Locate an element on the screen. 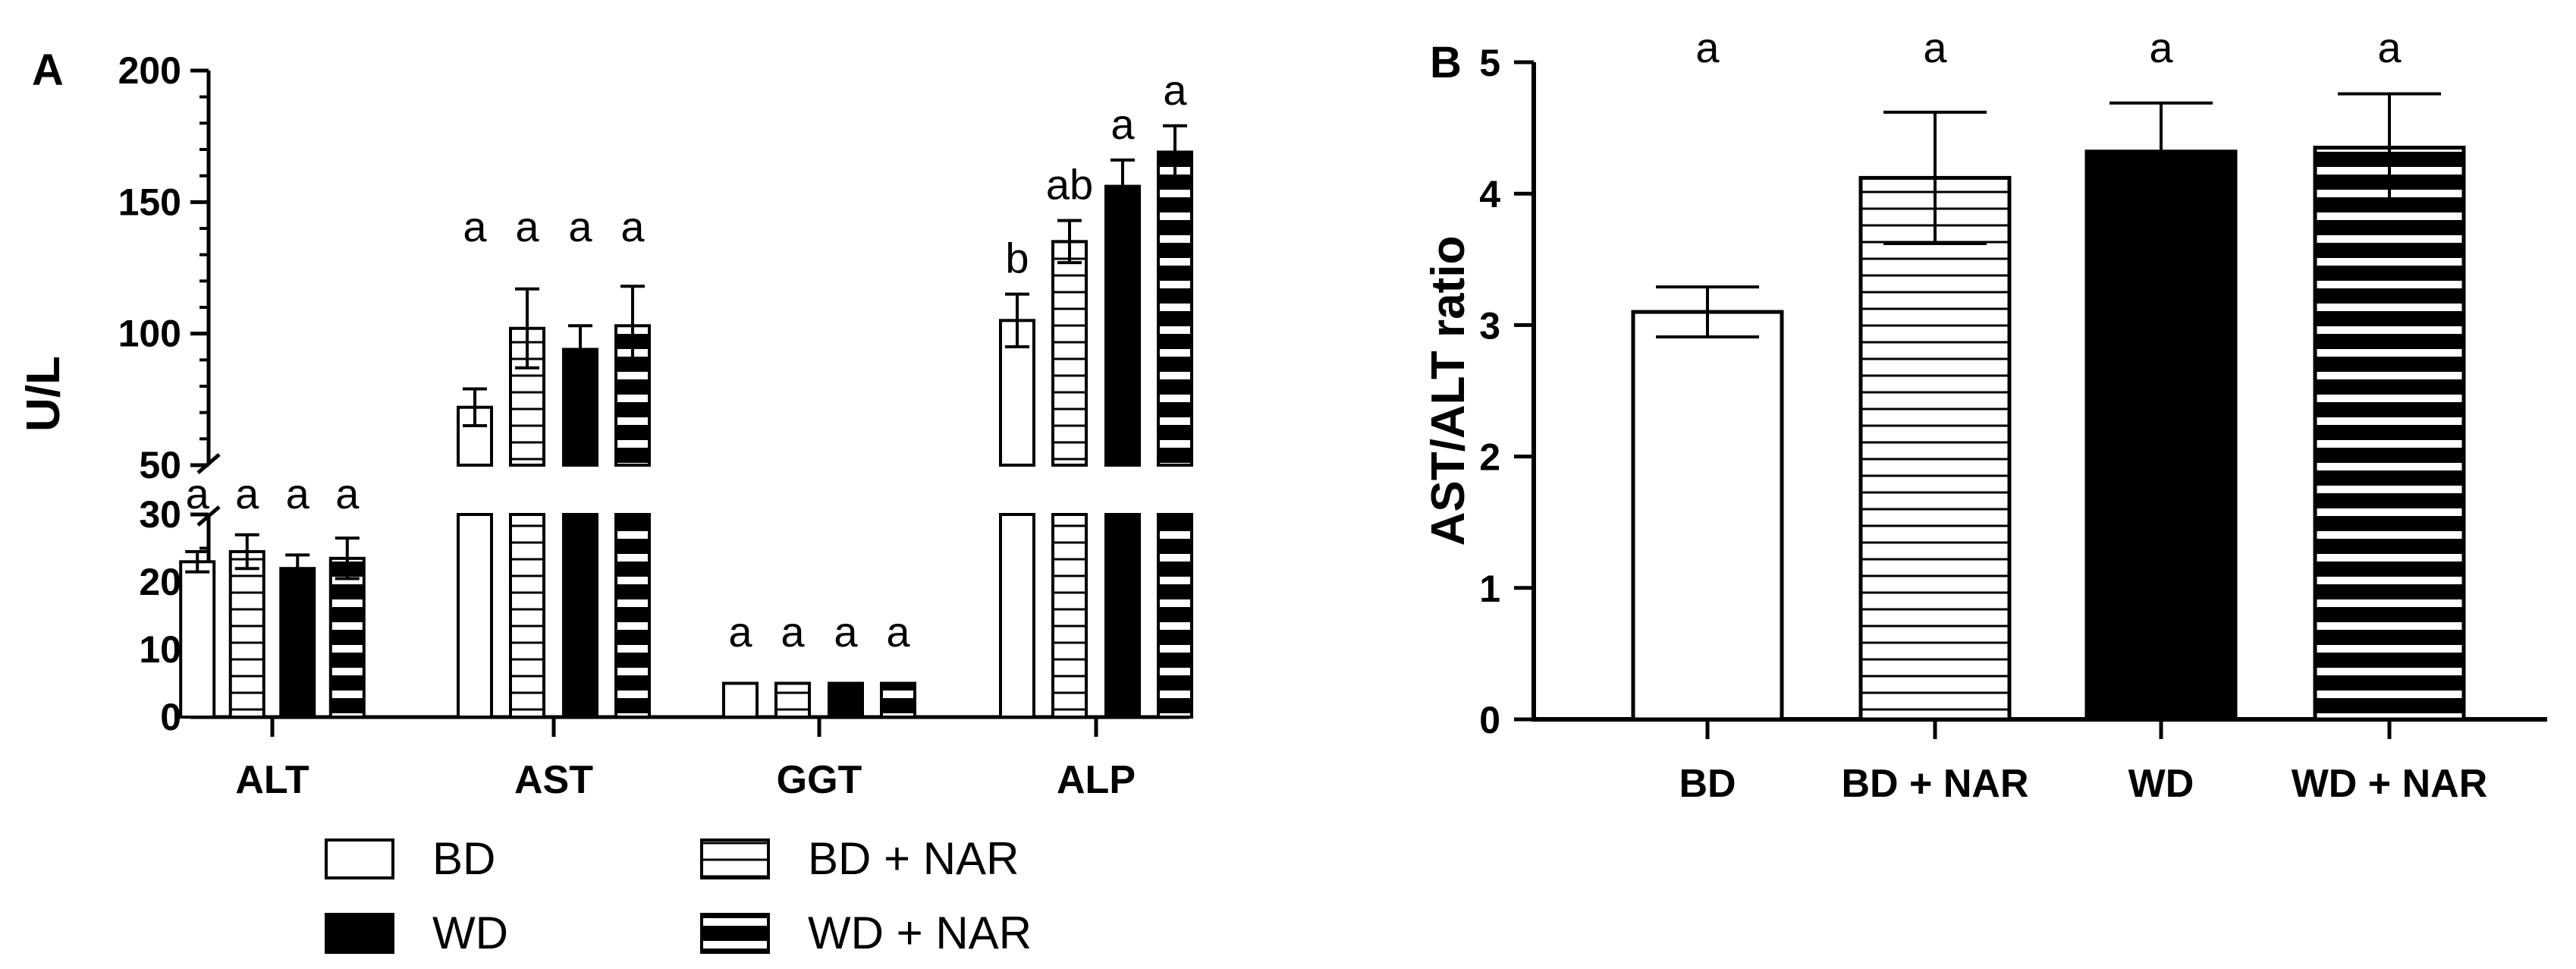  bar-ggt-wd-nar is located at coordinates (898, 700).